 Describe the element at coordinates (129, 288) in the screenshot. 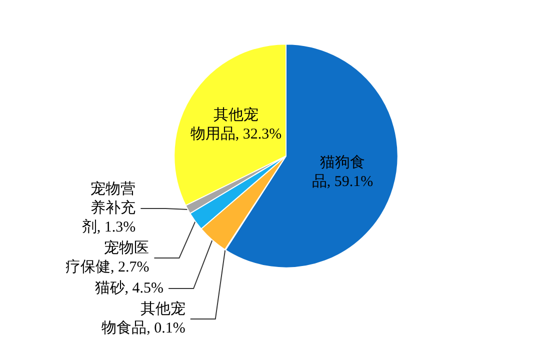

I see `slice-label: 猫砂, 4.5%` at that location.